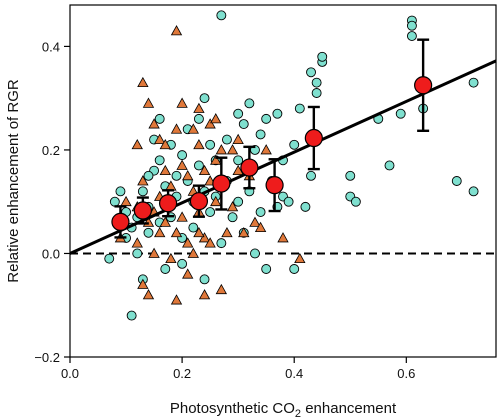 The height and width of the screenshot is (419, 500). Describe the element at coordinates (70, 373) in the screenshot. I see `x-tick-label: 0.0` at that location.